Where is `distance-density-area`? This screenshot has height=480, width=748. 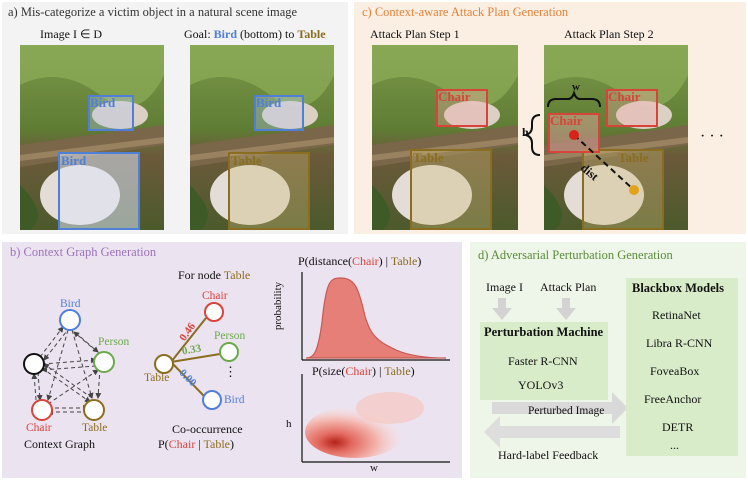
distance-density-area is located at coordinates (376, 318).